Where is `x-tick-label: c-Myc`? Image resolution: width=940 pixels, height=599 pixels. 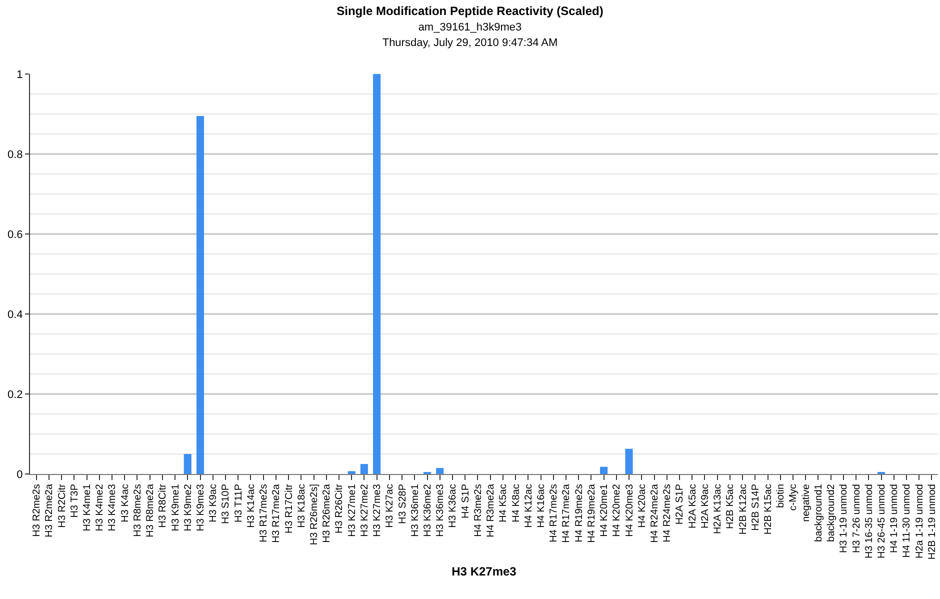 x-tick-label: c-Myc is located at coordinates (794, 497).